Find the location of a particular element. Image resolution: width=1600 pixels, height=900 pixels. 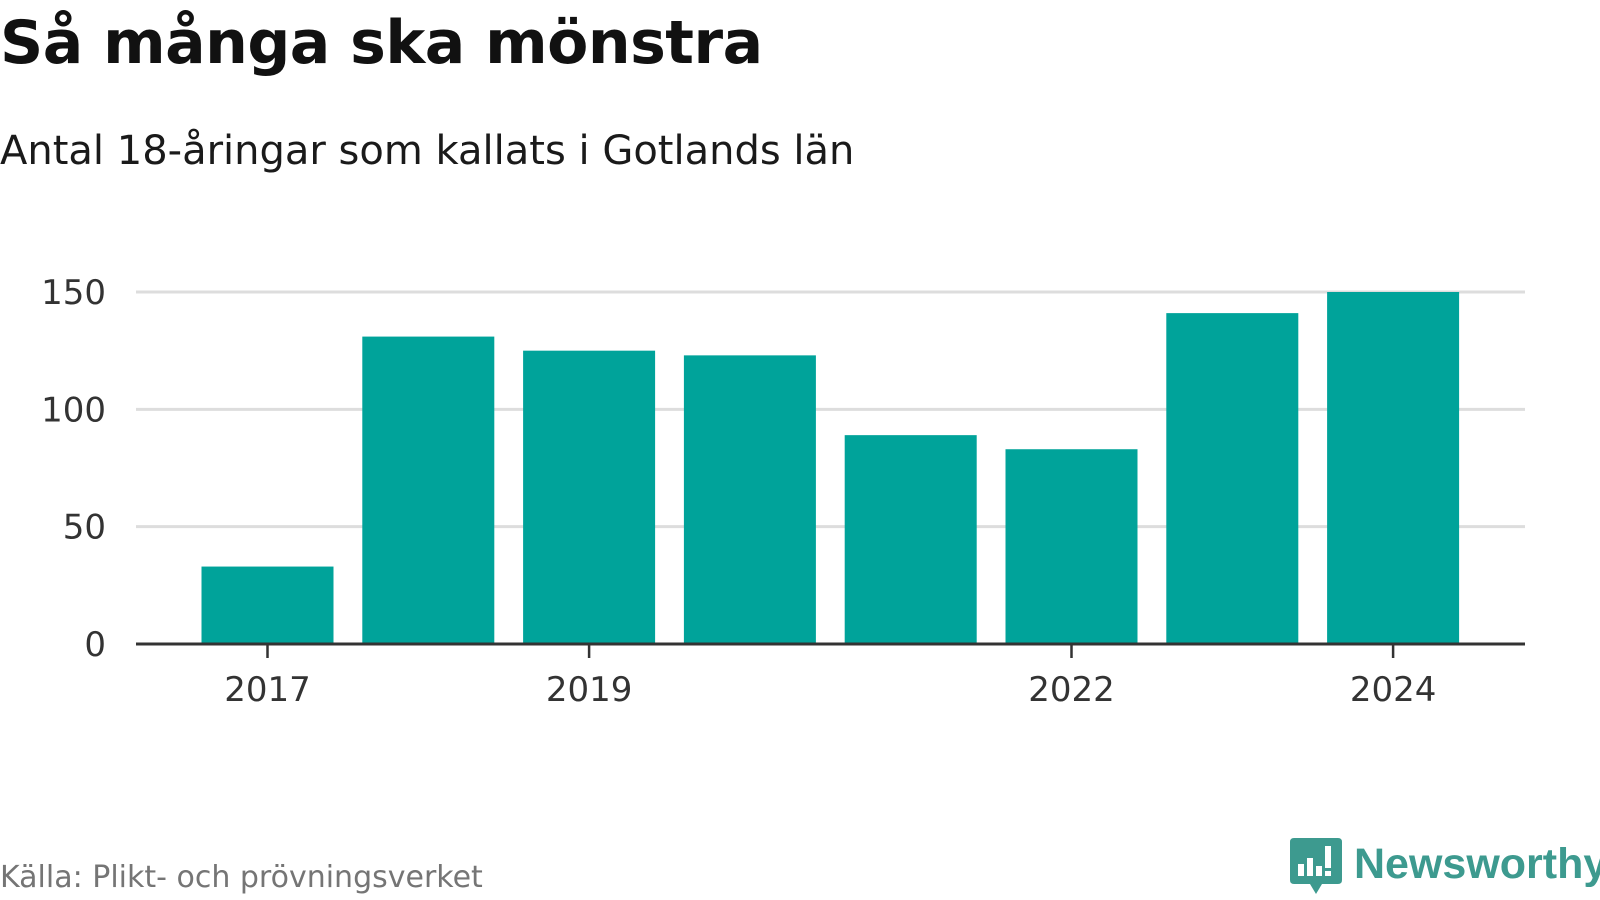

newsworthy-logo-icon is located at coordinates (1316, 866).